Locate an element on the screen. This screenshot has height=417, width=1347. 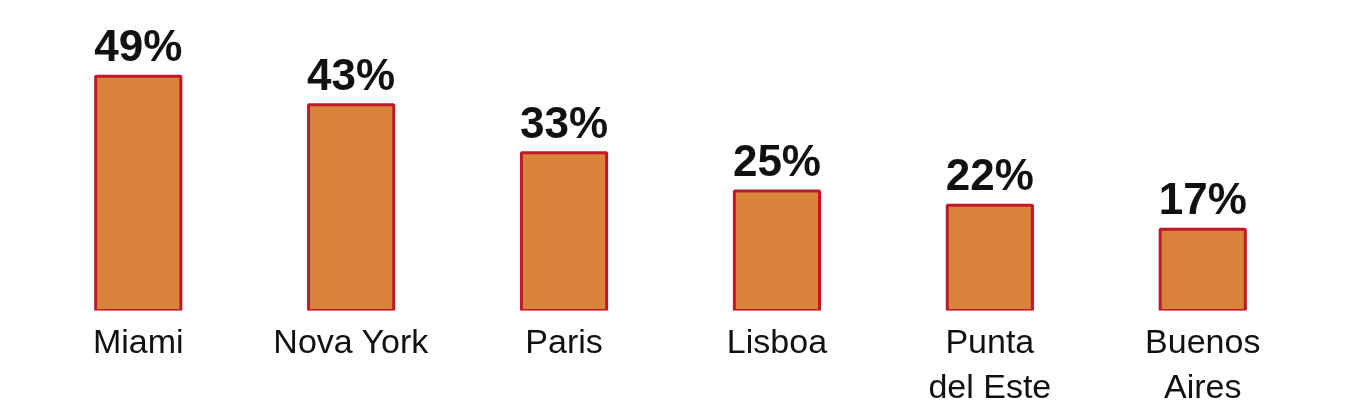
data-label: 33% is located at coordinates (564, 122).